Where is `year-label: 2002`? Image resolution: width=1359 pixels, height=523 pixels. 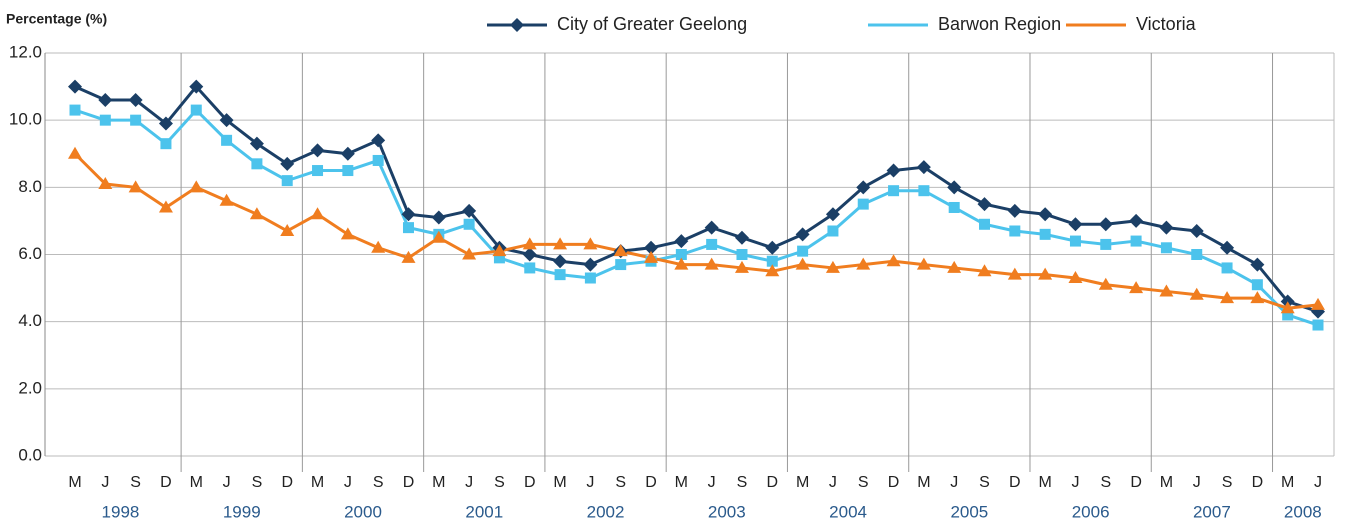
year-label: 2002 is located at coordinates (606, 511).